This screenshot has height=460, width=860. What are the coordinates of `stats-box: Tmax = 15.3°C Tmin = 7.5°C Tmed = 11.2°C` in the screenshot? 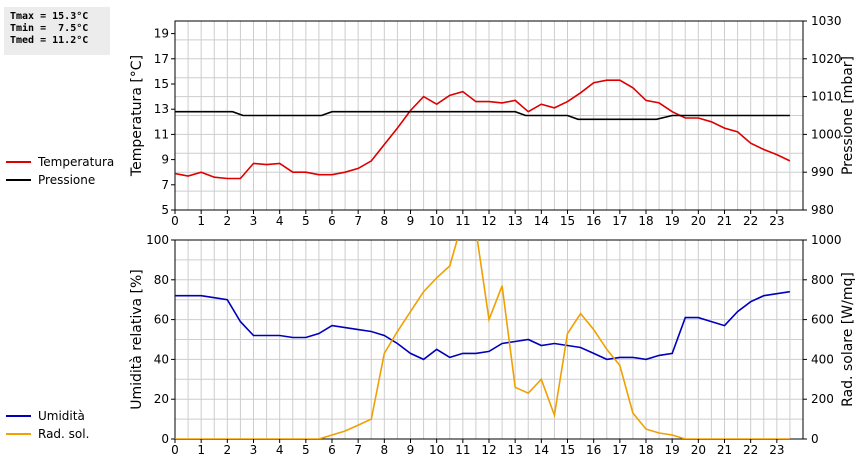 It's located at (57, 31).